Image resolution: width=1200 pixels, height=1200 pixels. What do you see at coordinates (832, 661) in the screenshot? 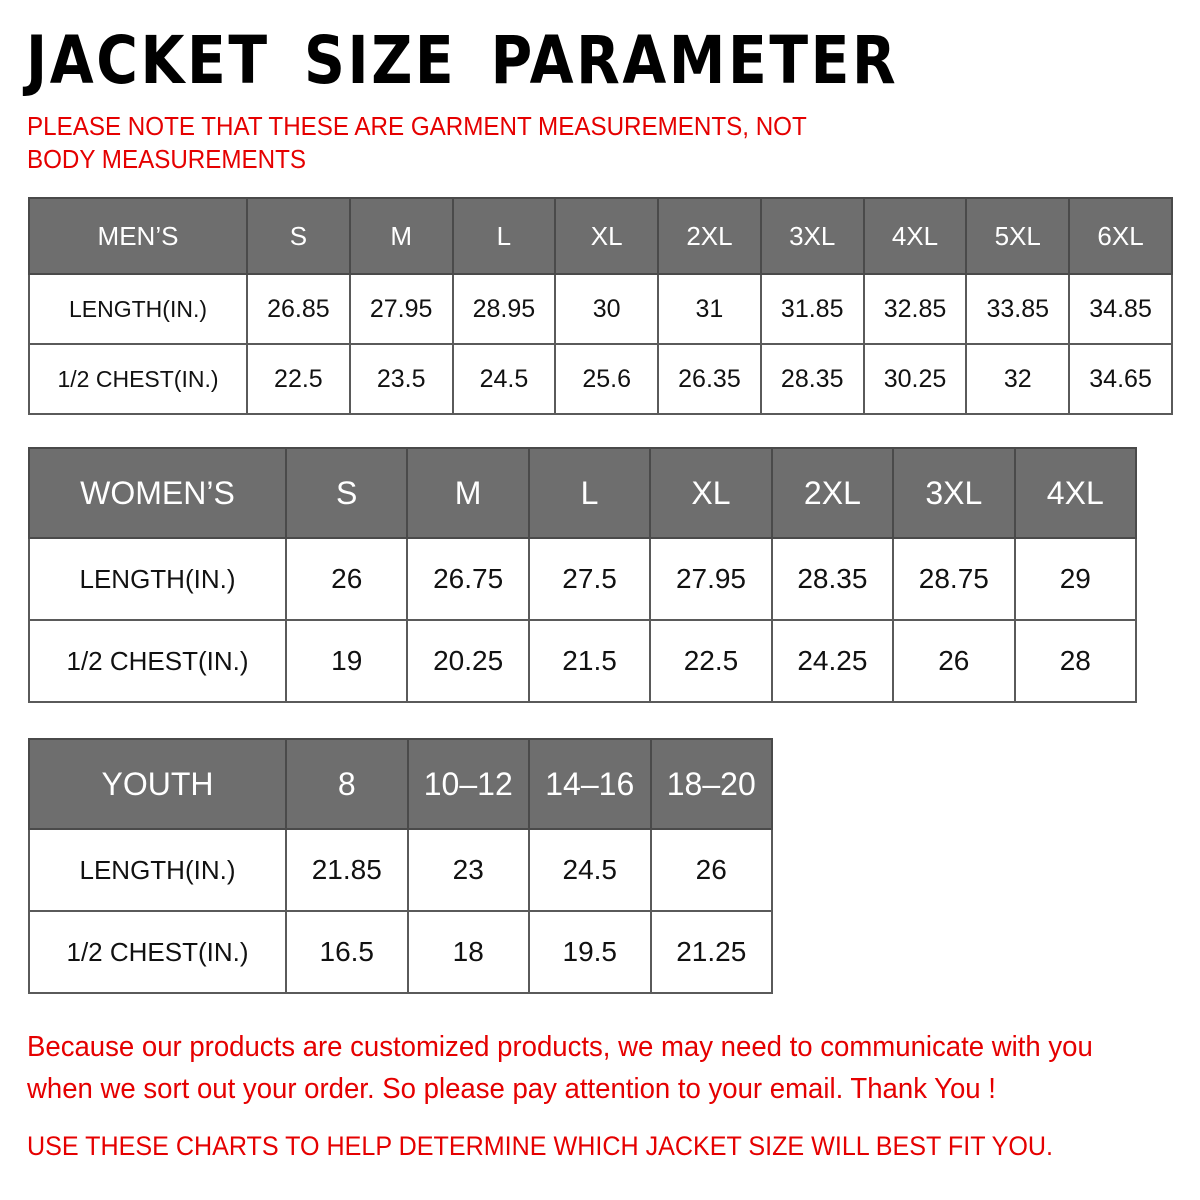
I see `measurement-cell: 24.25` at bounding box center [832, 661].